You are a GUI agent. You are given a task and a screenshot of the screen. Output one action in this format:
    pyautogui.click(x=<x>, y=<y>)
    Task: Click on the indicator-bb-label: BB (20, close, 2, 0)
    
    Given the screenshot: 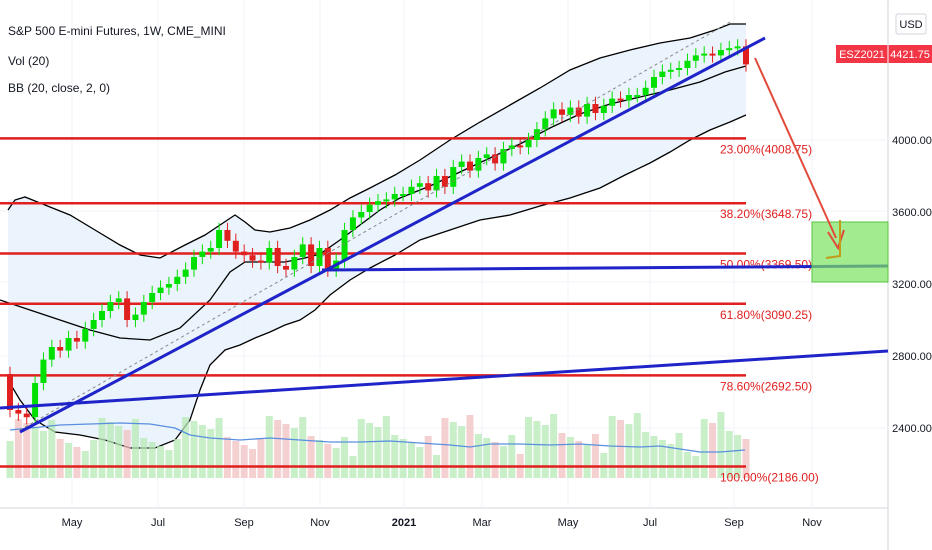 What is the action you would take?
    pyautogui.click(x=59, y=88)
    